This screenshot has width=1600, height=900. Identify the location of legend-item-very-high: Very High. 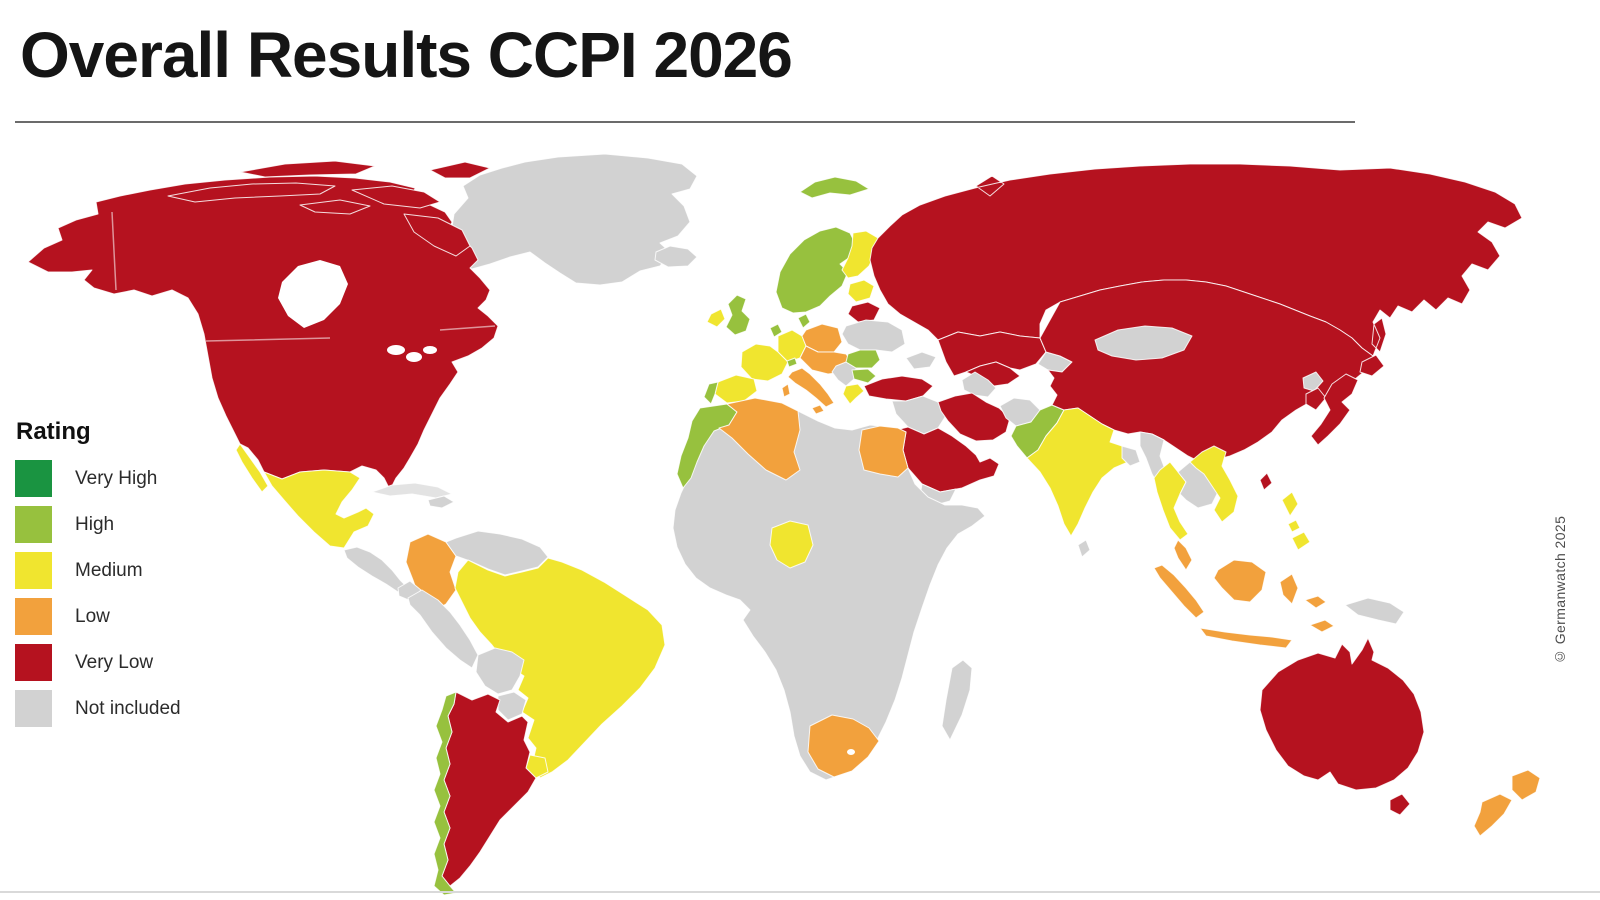
(98, 478).